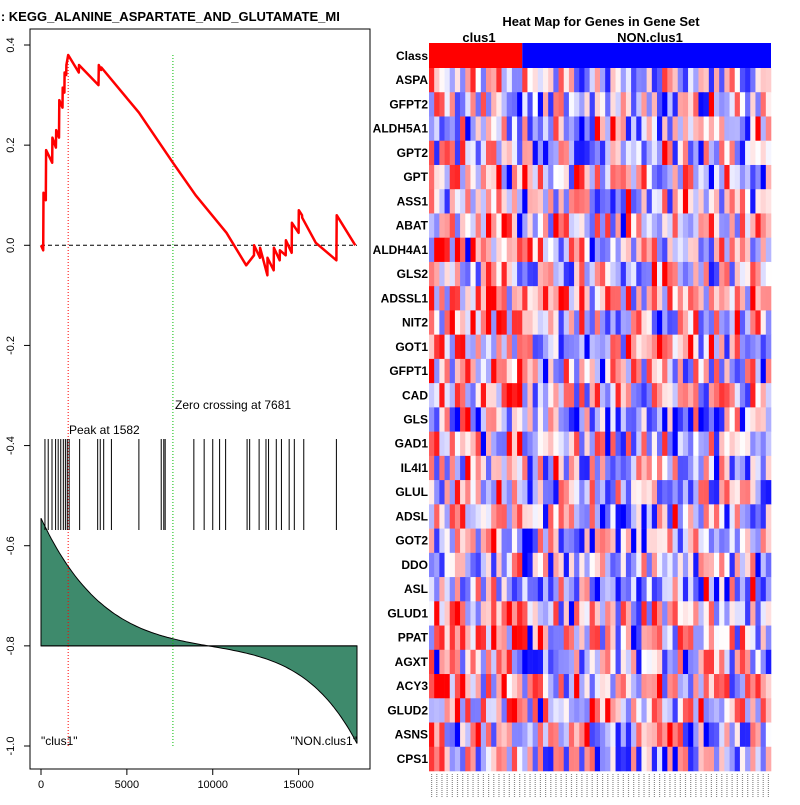 This screenshot has width=800, height=805. What do you see at coordinates (199, 630) in the screenshot?
I see `ranked-metric-area` at bounding box center [199, 630].